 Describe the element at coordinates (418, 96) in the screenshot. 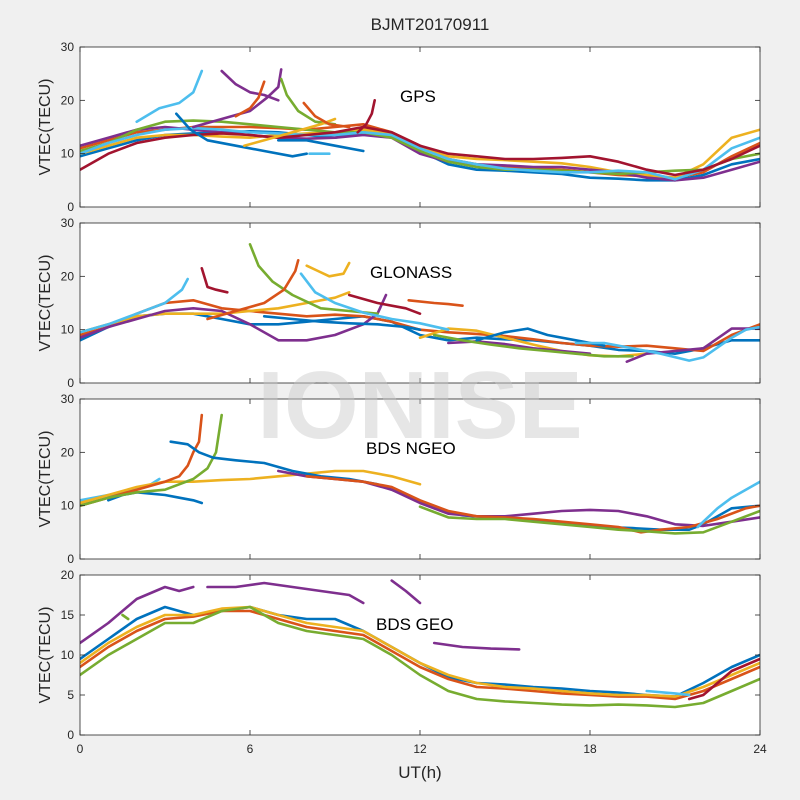

I see `panel-label: GPS` at that location.